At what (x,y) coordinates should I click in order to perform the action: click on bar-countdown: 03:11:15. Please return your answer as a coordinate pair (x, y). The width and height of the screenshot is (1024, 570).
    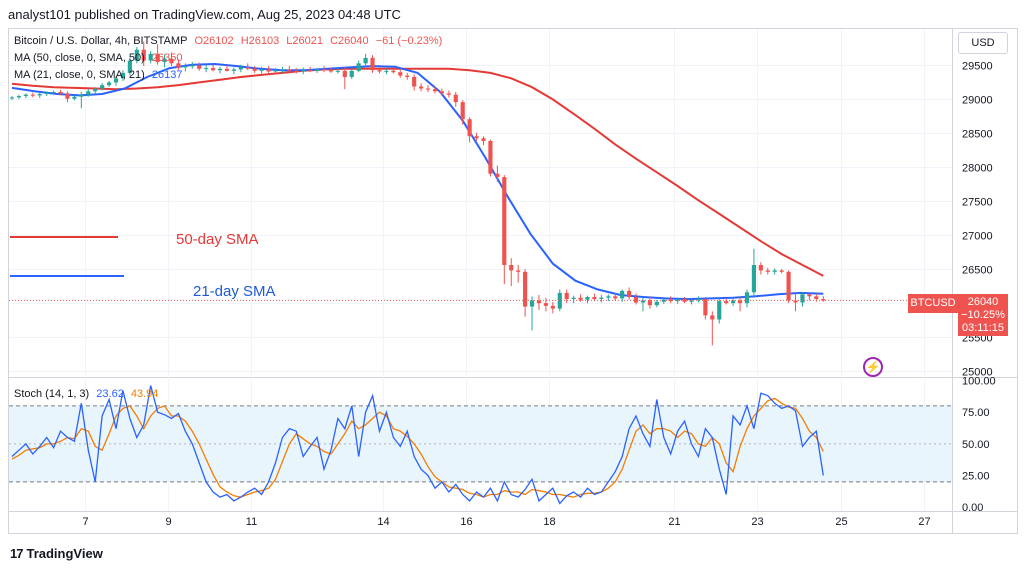
    Looking at the image, I should click on (982, 328).